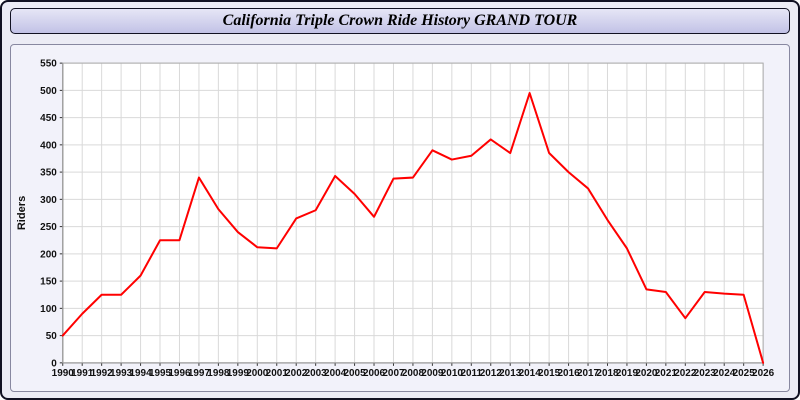 This screenshot has height=400, width=800. What do you see at coordinates (335, 373) in the screenshot?
I see `svg-text: 2004` at bounding box center [335, 373].